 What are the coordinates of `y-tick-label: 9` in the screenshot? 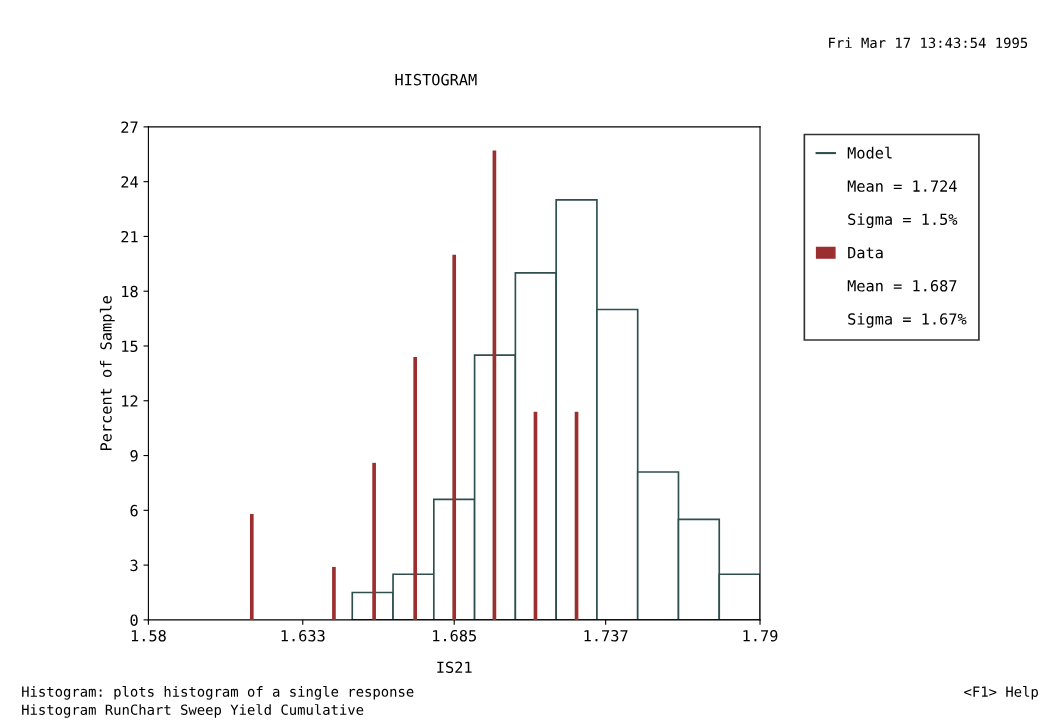 It's located at (134, 456).